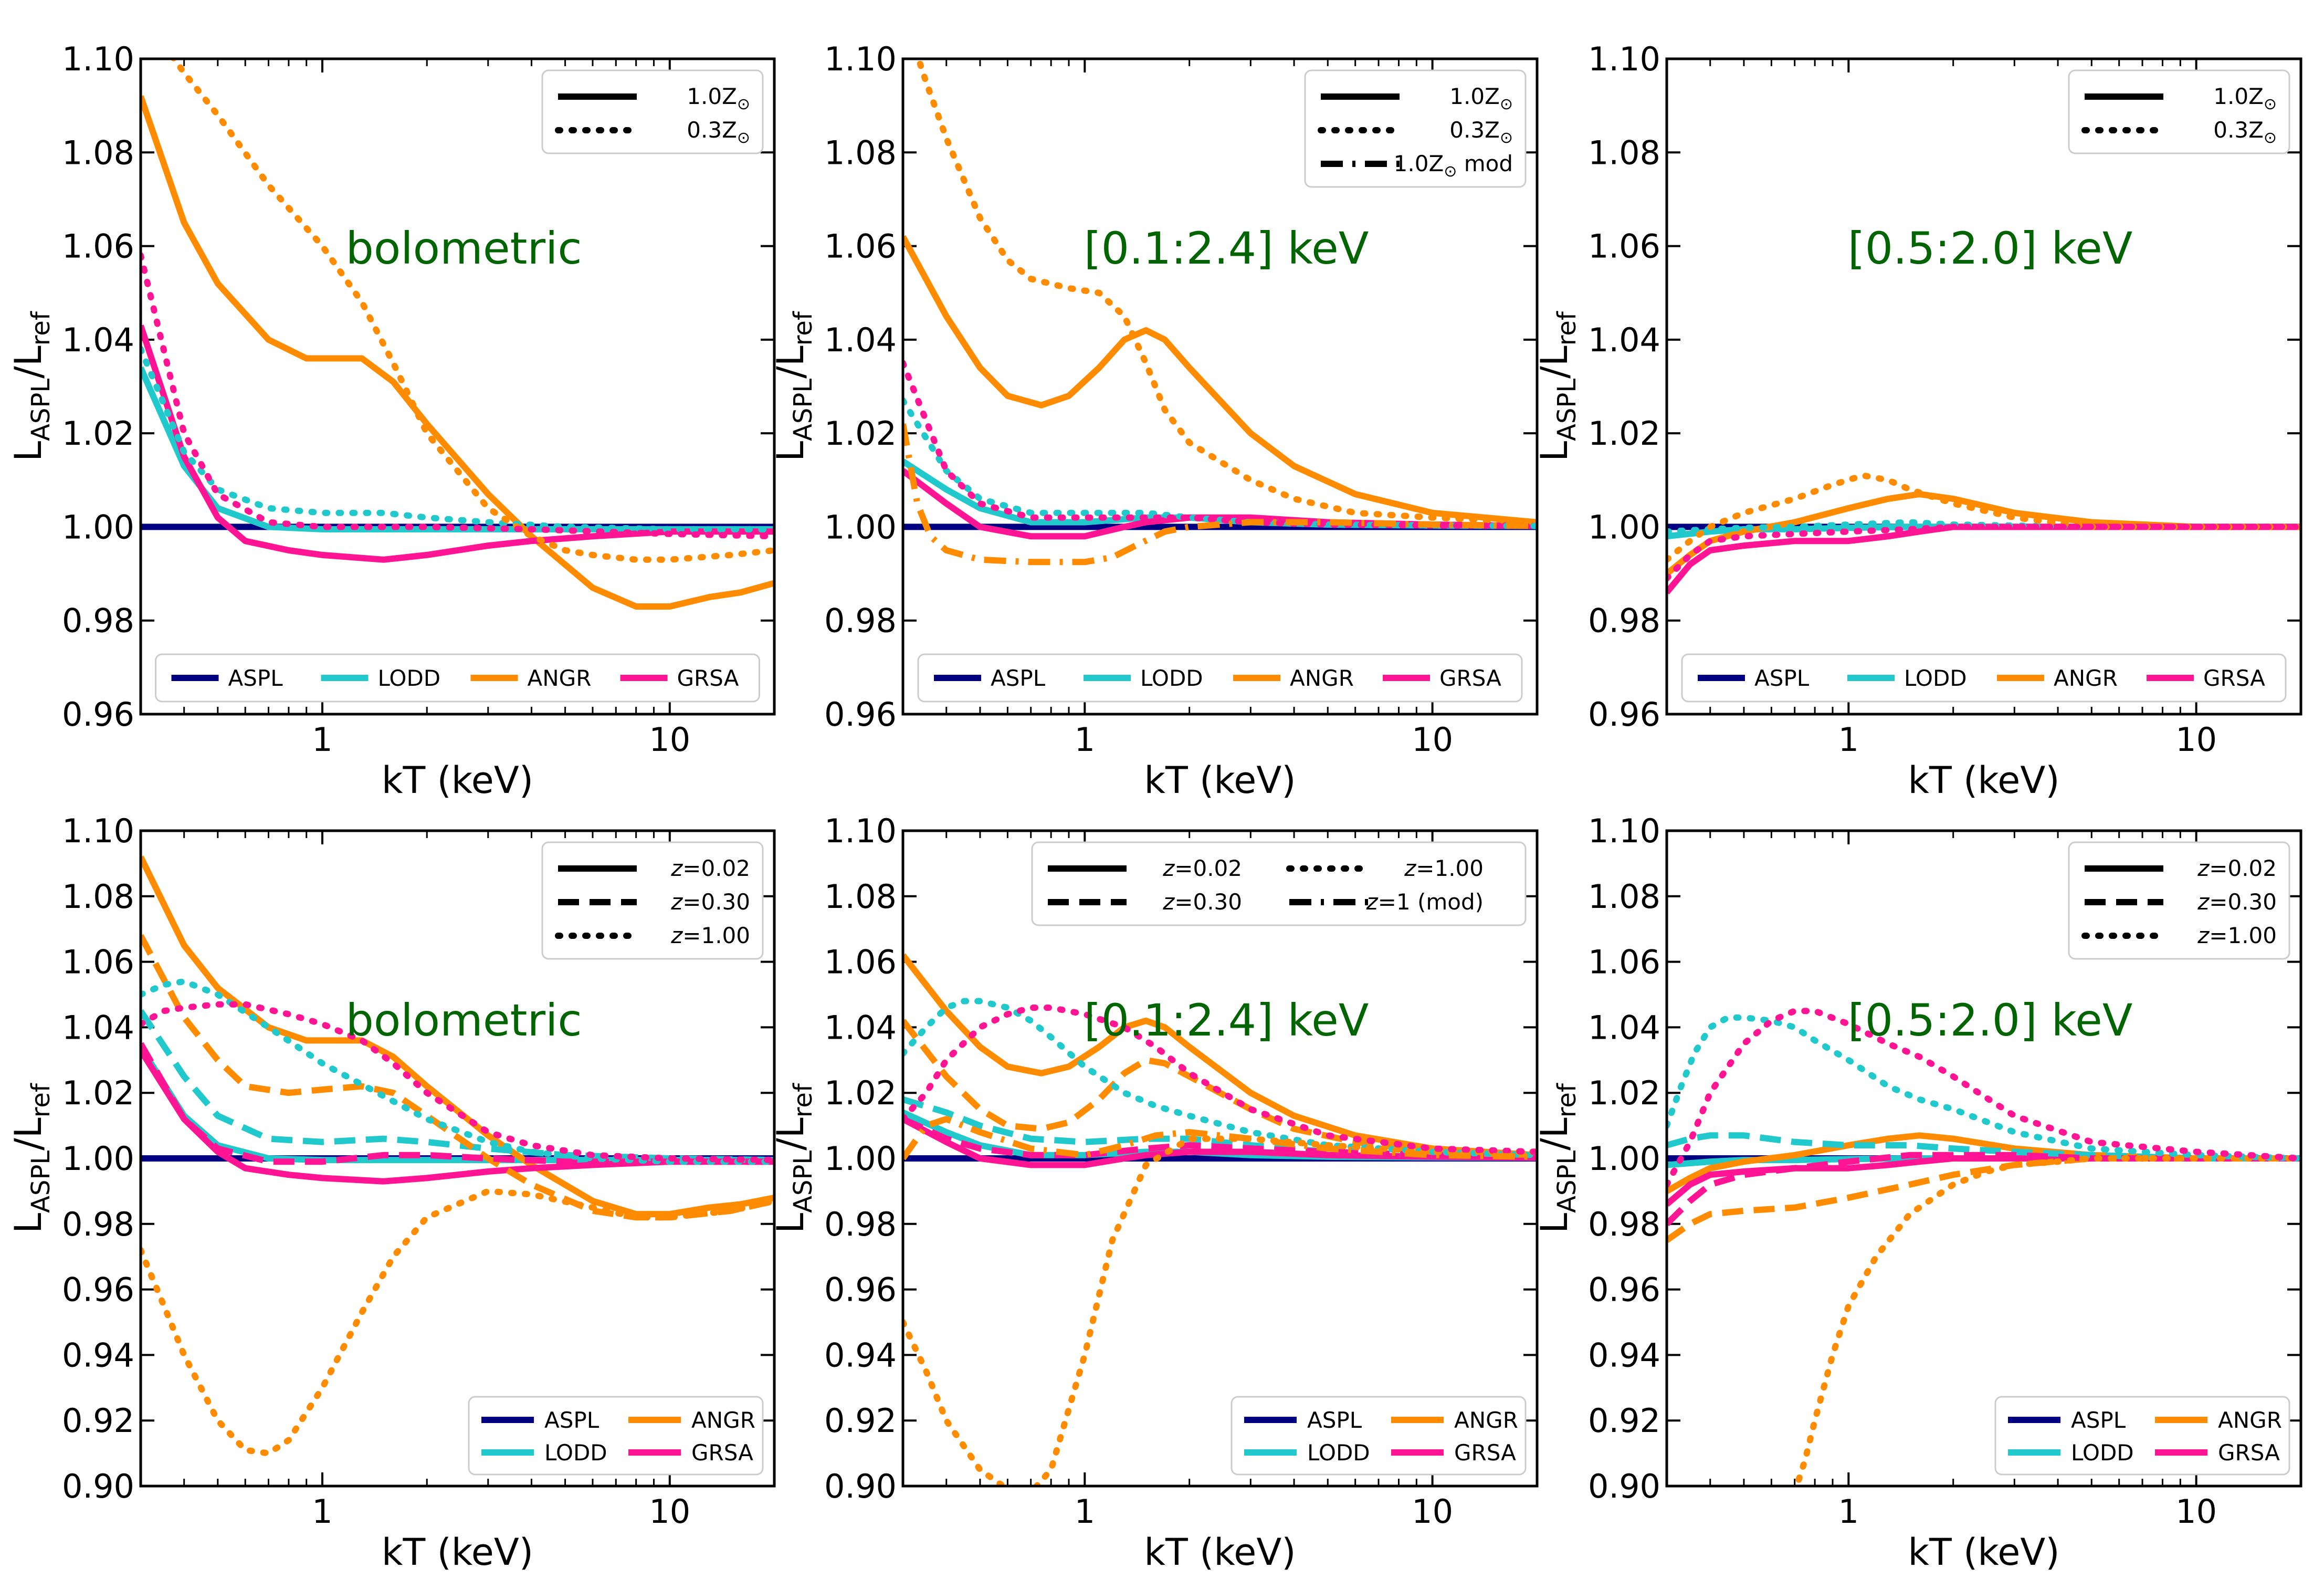 Image resolution: width=2324 pixels, height=1579 pixels. Describe the element at coordinates (457, 1103) in the screenshot. I see `series-grsa-dashed` at that location.